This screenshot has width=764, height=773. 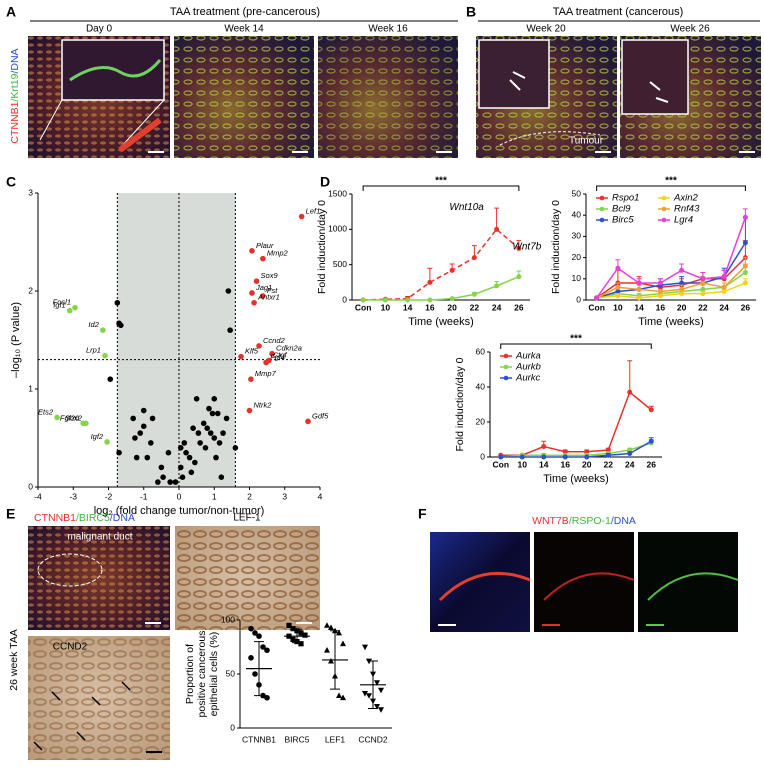 I want to click on error-bar, so click(x=497, y=218).